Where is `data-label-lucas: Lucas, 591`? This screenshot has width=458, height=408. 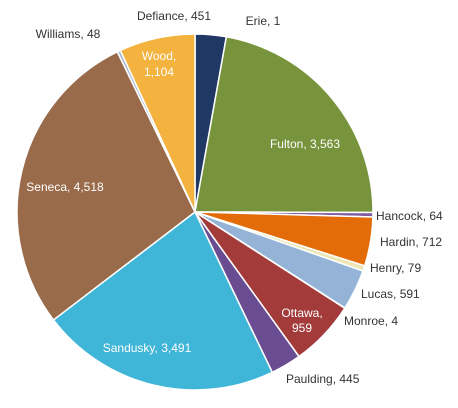
data-label-lucas: Lucas, 591 is located at coordinates (390, 294).